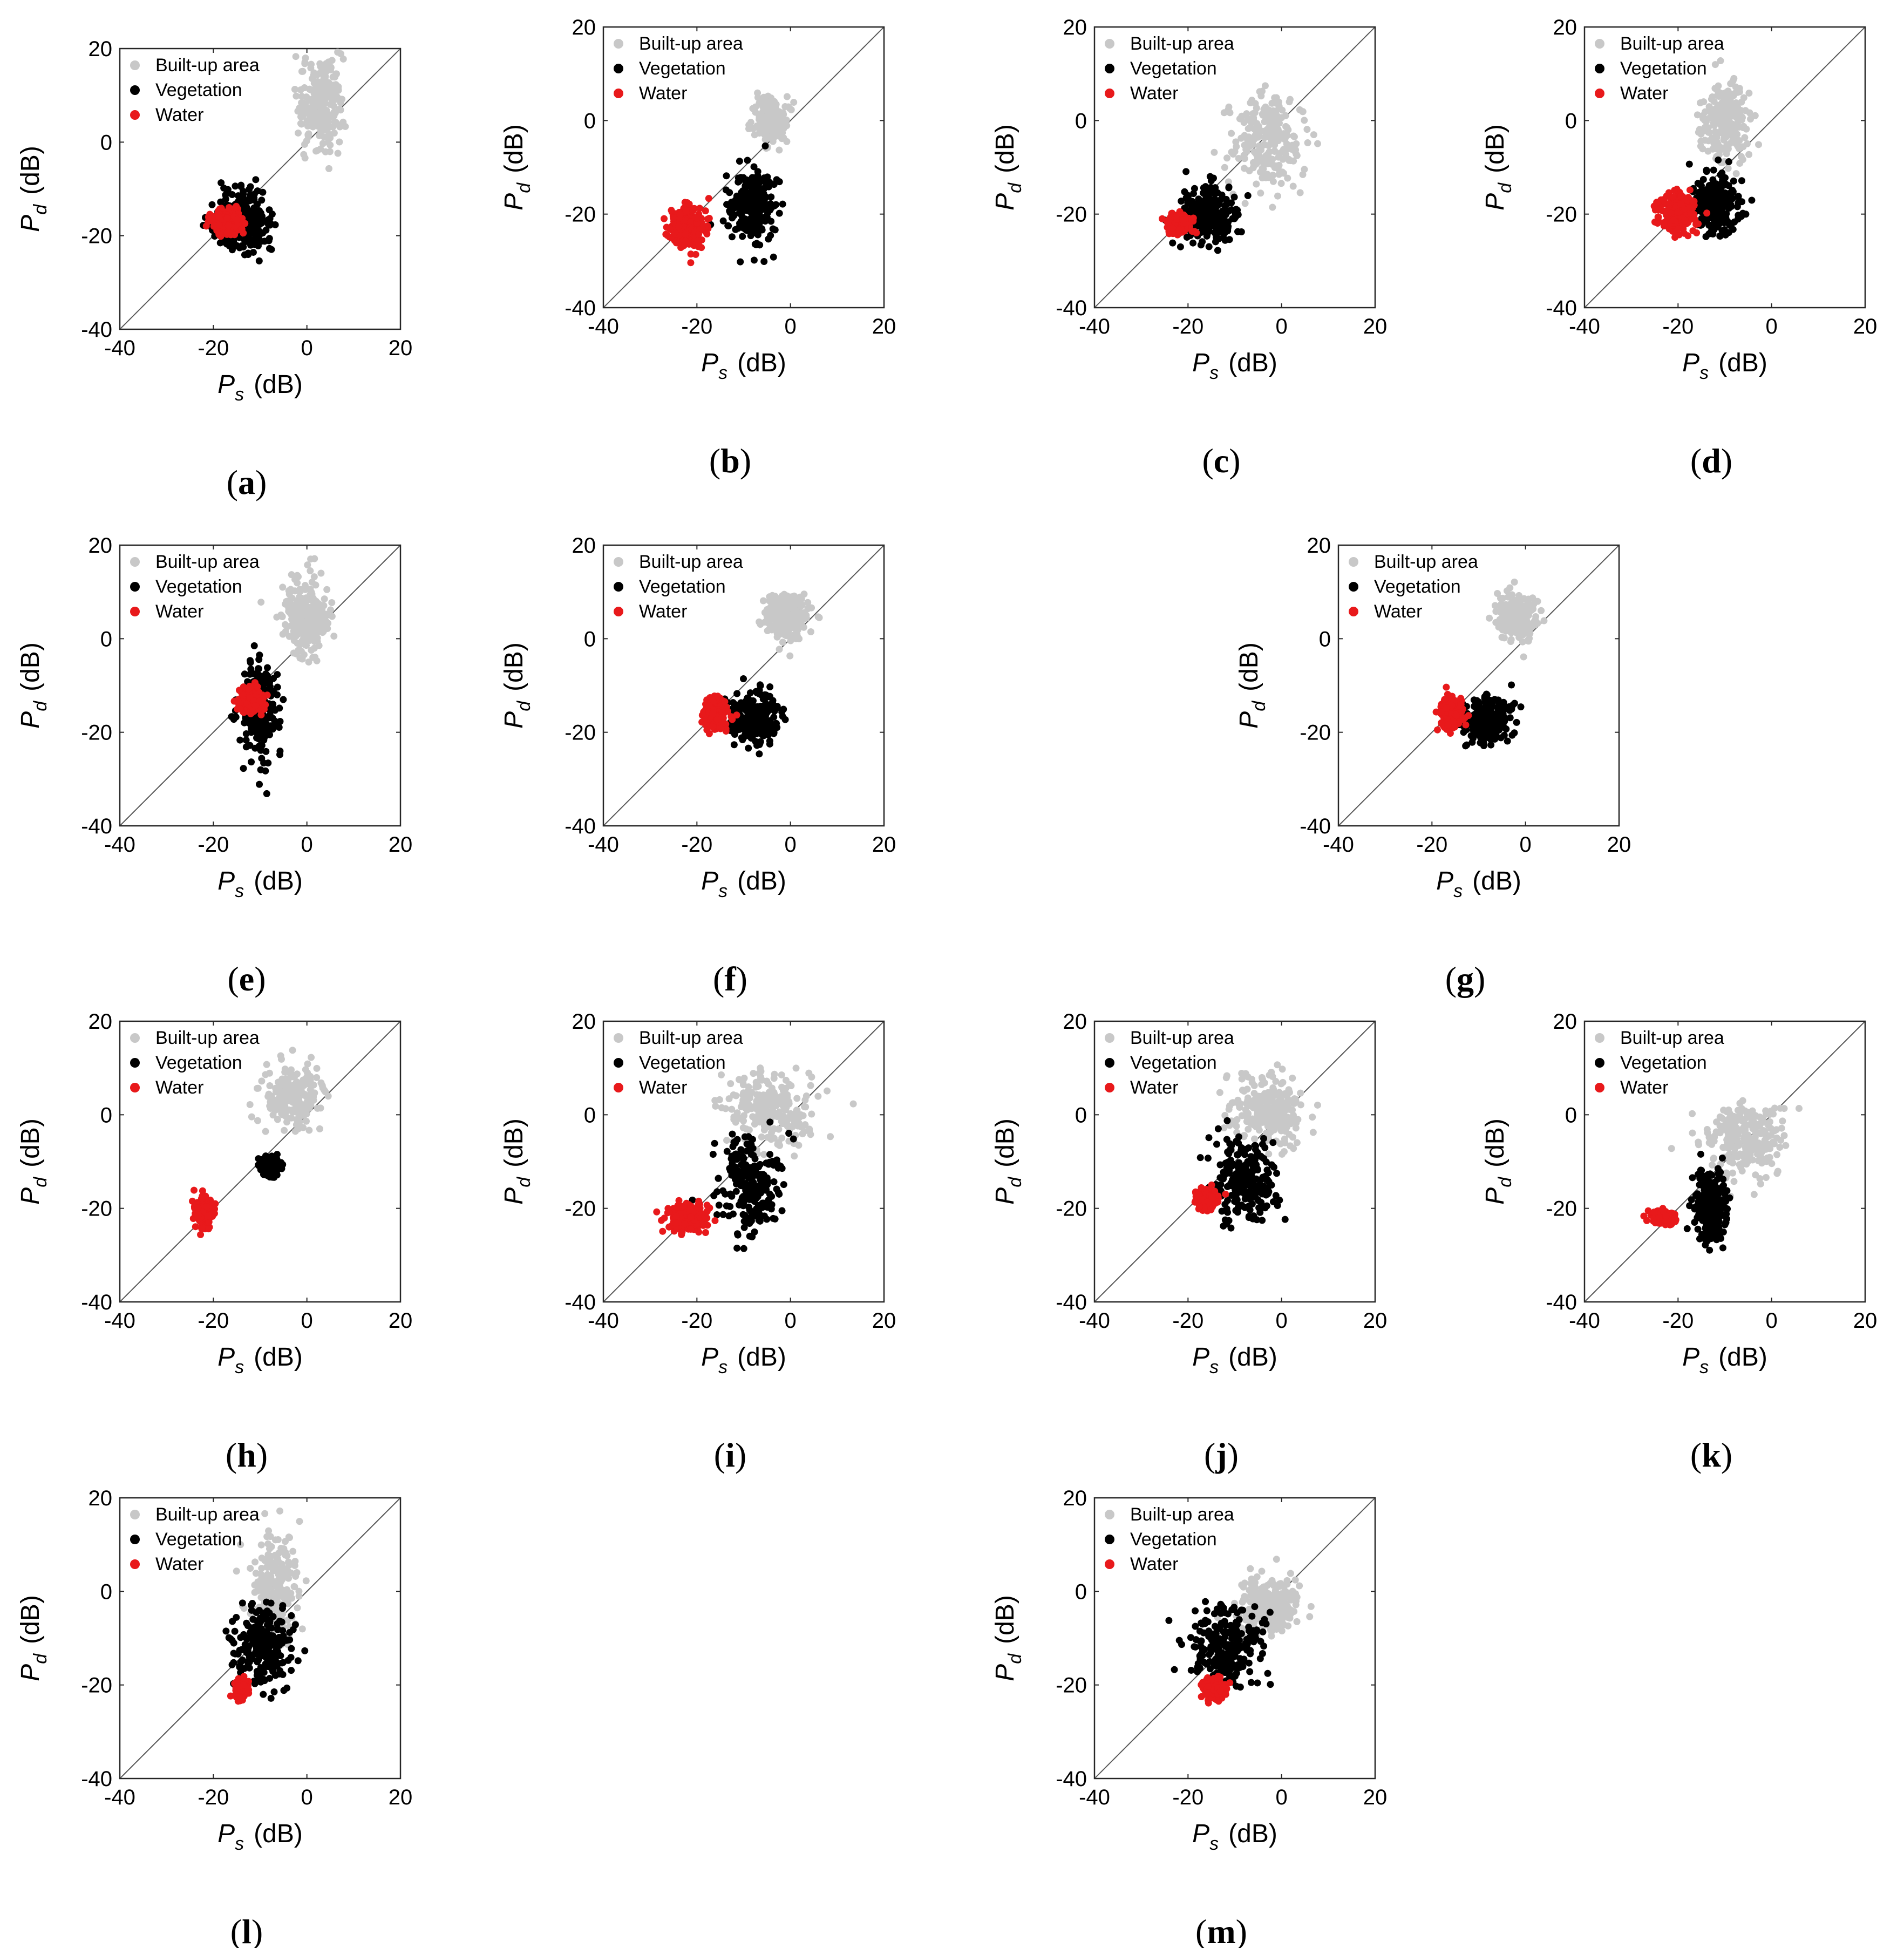 This screenshot has height=1948, width=1904. What do you see at coordinates (580, 827) in the screenshot?
I see `y-tick-label: -40` at bounding box center [580, 827].